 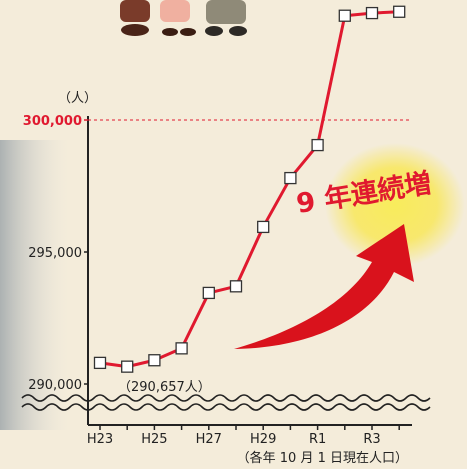 I want to click on data-point-R2, so click(x=344, y=15).